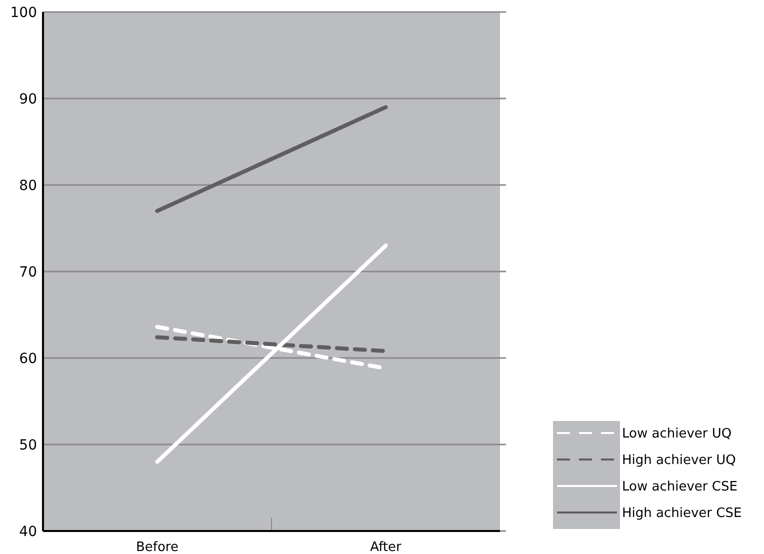 This screenshot has height=554, width=764. What do you see at coordinates (28, 186) in the screenshot?
I see `y-tick-label: 80` at bounding box center [28, 186].